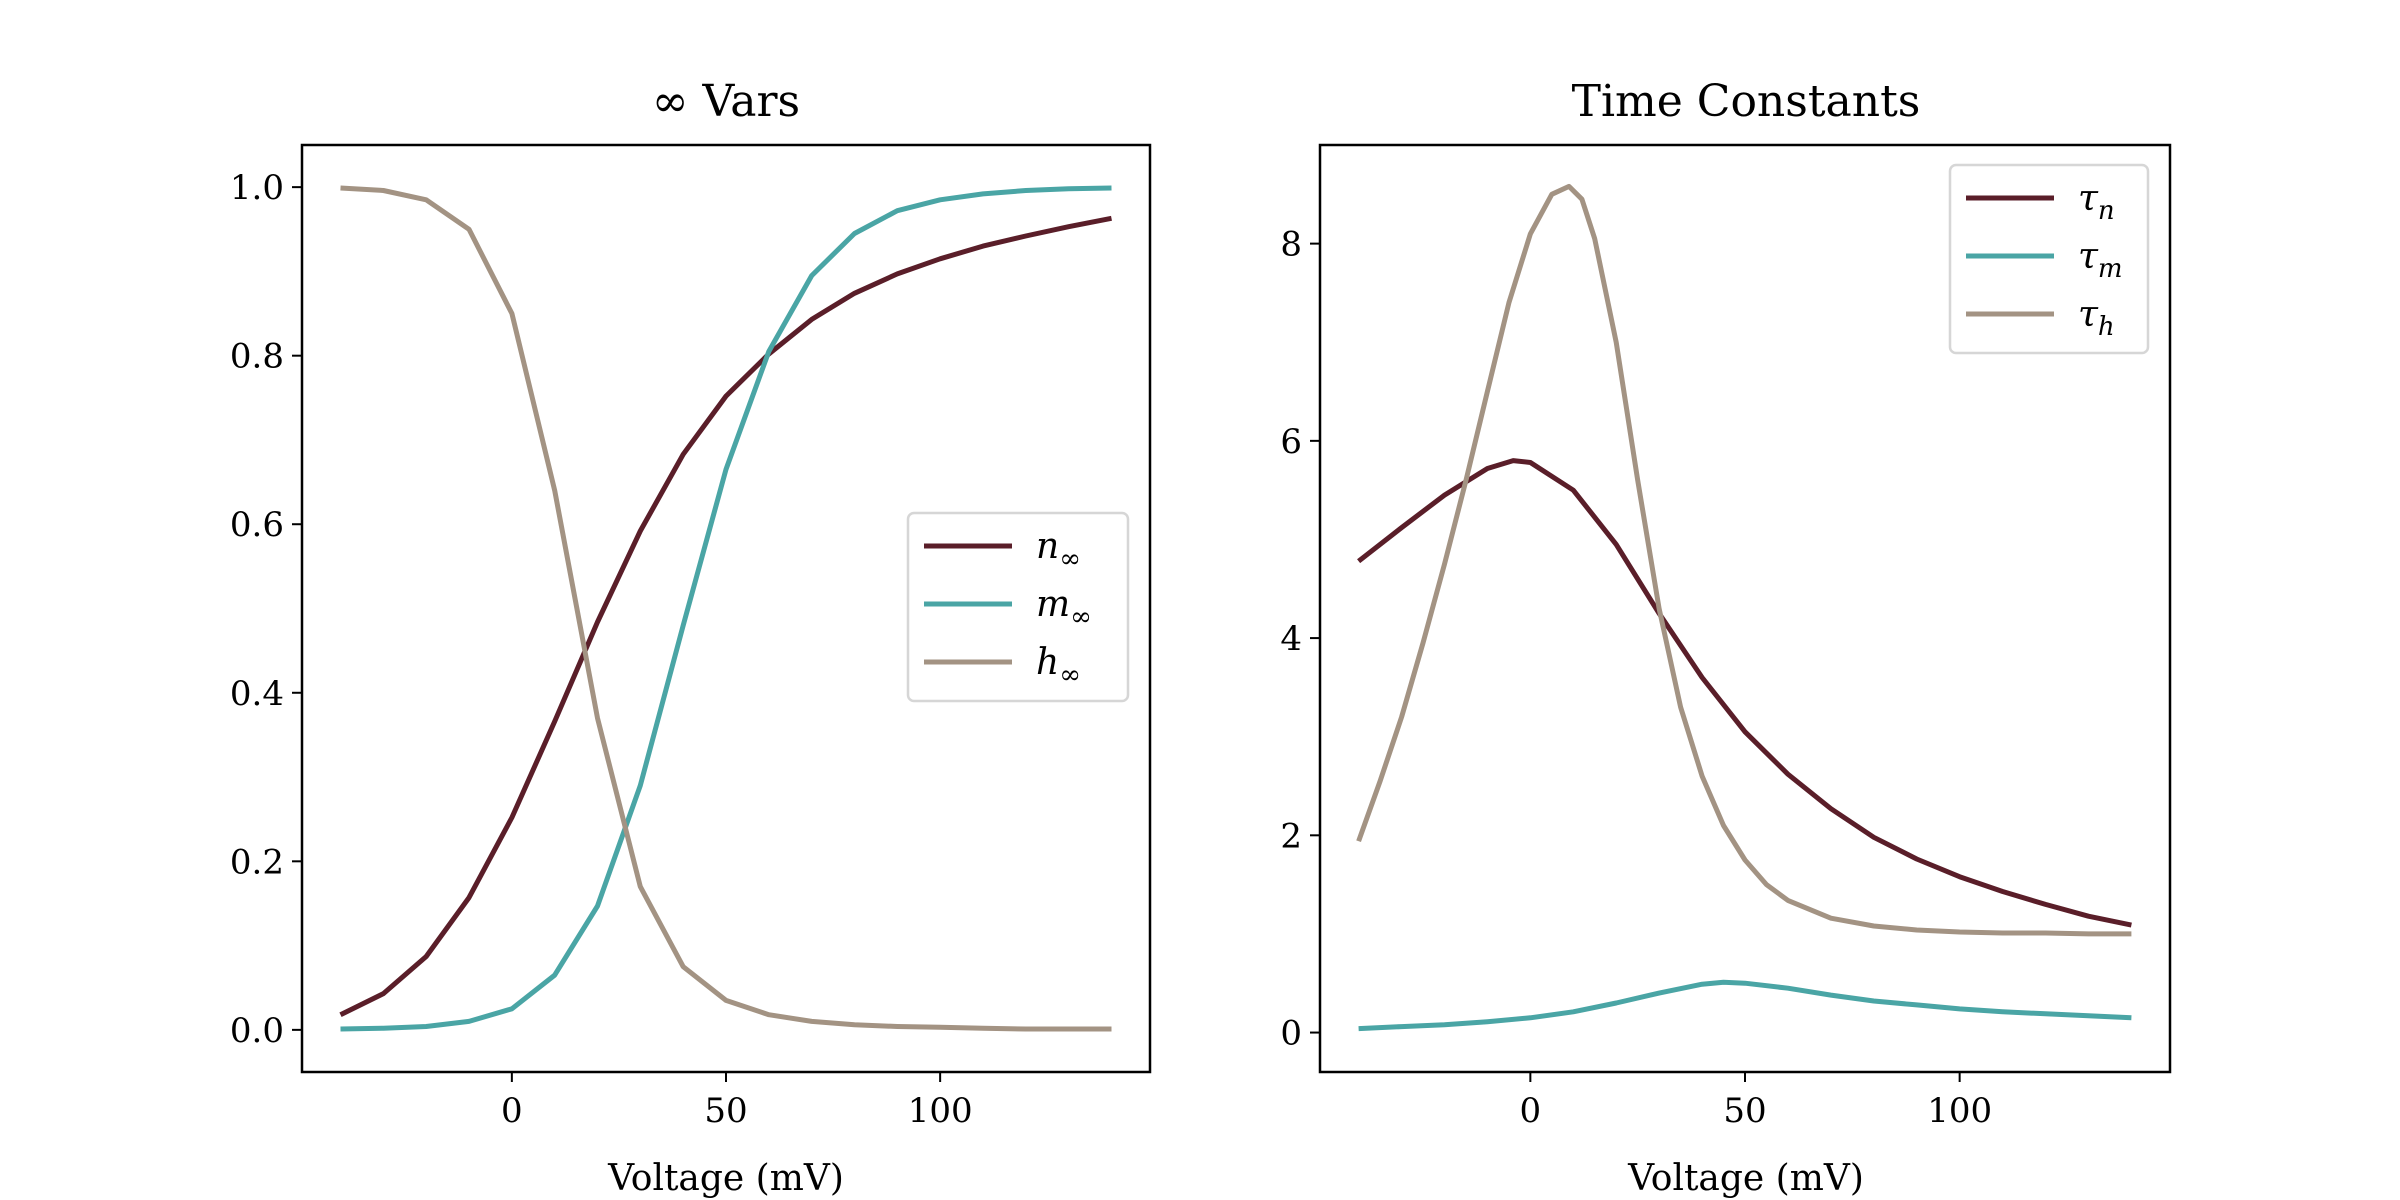 The width and height of the screenshot is (2400, 1200). I want to click on legend-label-h: τh, so click(2096, 318).